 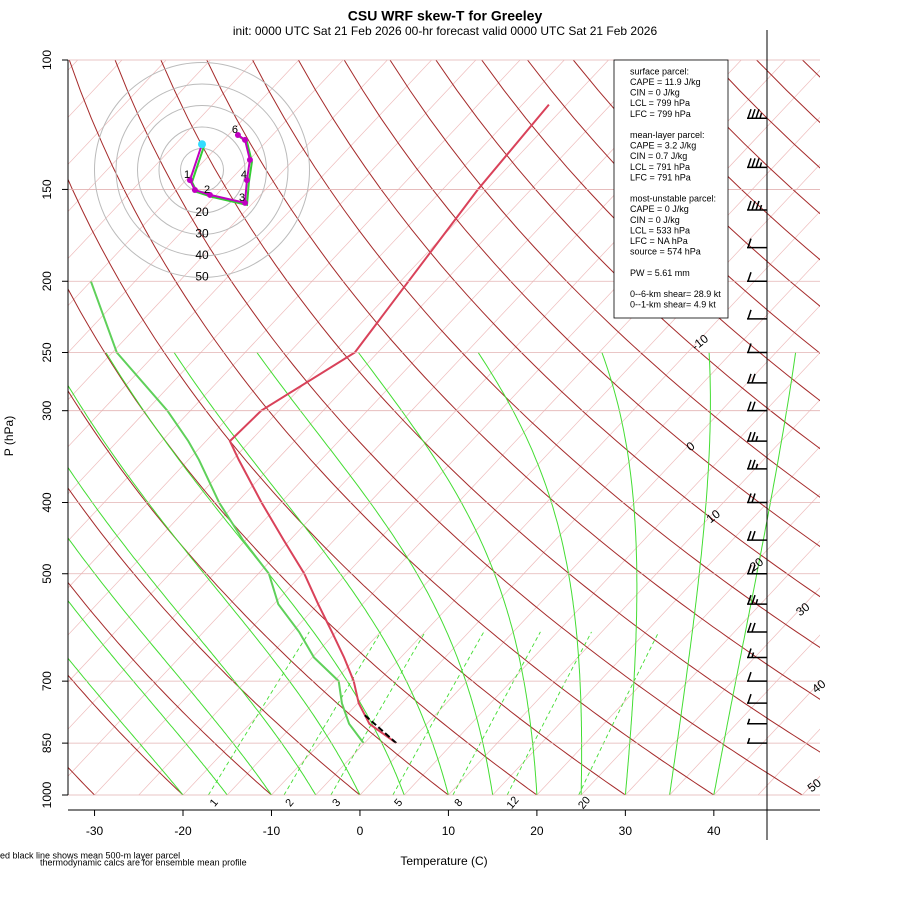 I want to click on mixing-ratio-label: 20, so click(x=584, y=802).